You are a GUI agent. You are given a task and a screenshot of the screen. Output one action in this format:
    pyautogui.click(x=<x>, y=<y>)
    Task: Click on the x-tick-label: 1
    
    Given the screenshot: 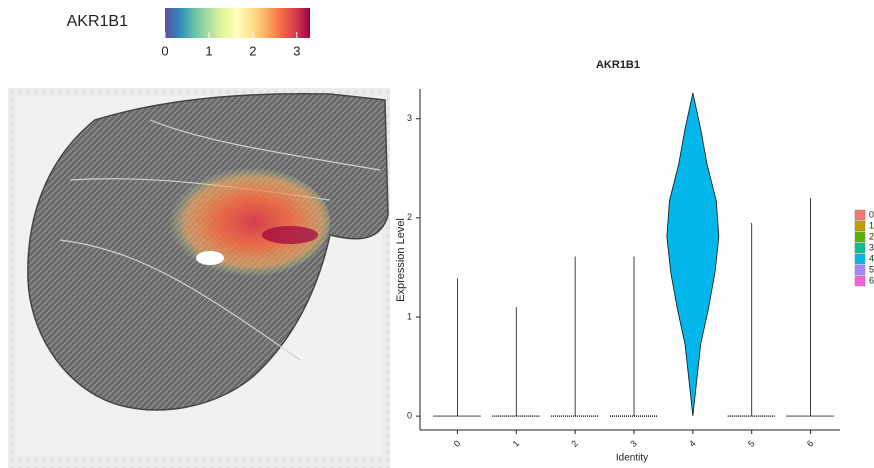 What is the action you would take?
    pyautogui.click(x=516, y=443)
    